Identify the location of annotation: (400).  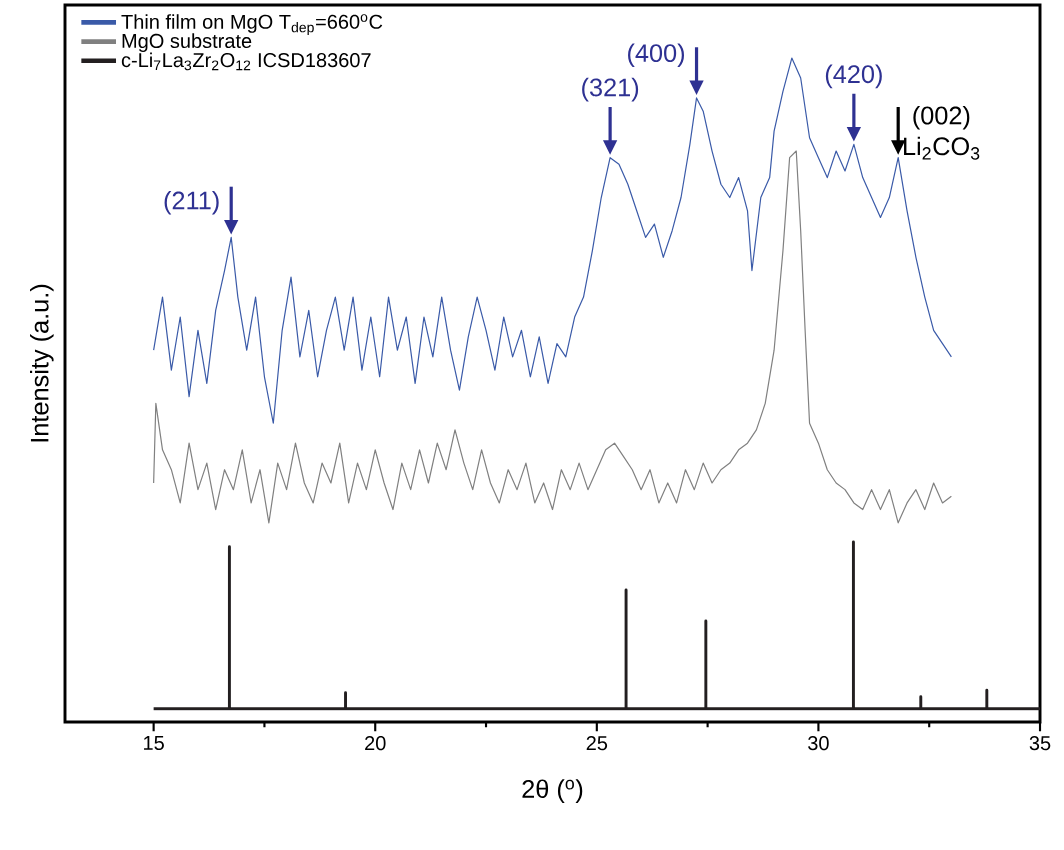
(656, 55).